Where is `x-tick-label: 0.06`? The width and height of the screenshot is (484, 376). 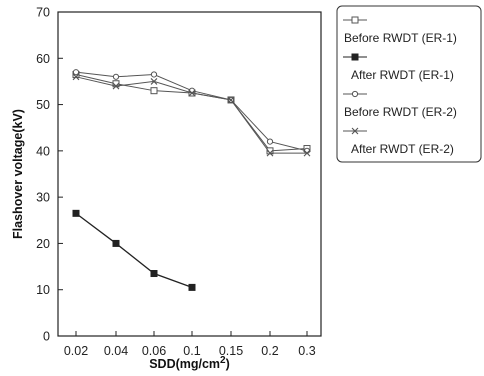 x-tick-label: 0.06 is located at coordinates (154, 351).